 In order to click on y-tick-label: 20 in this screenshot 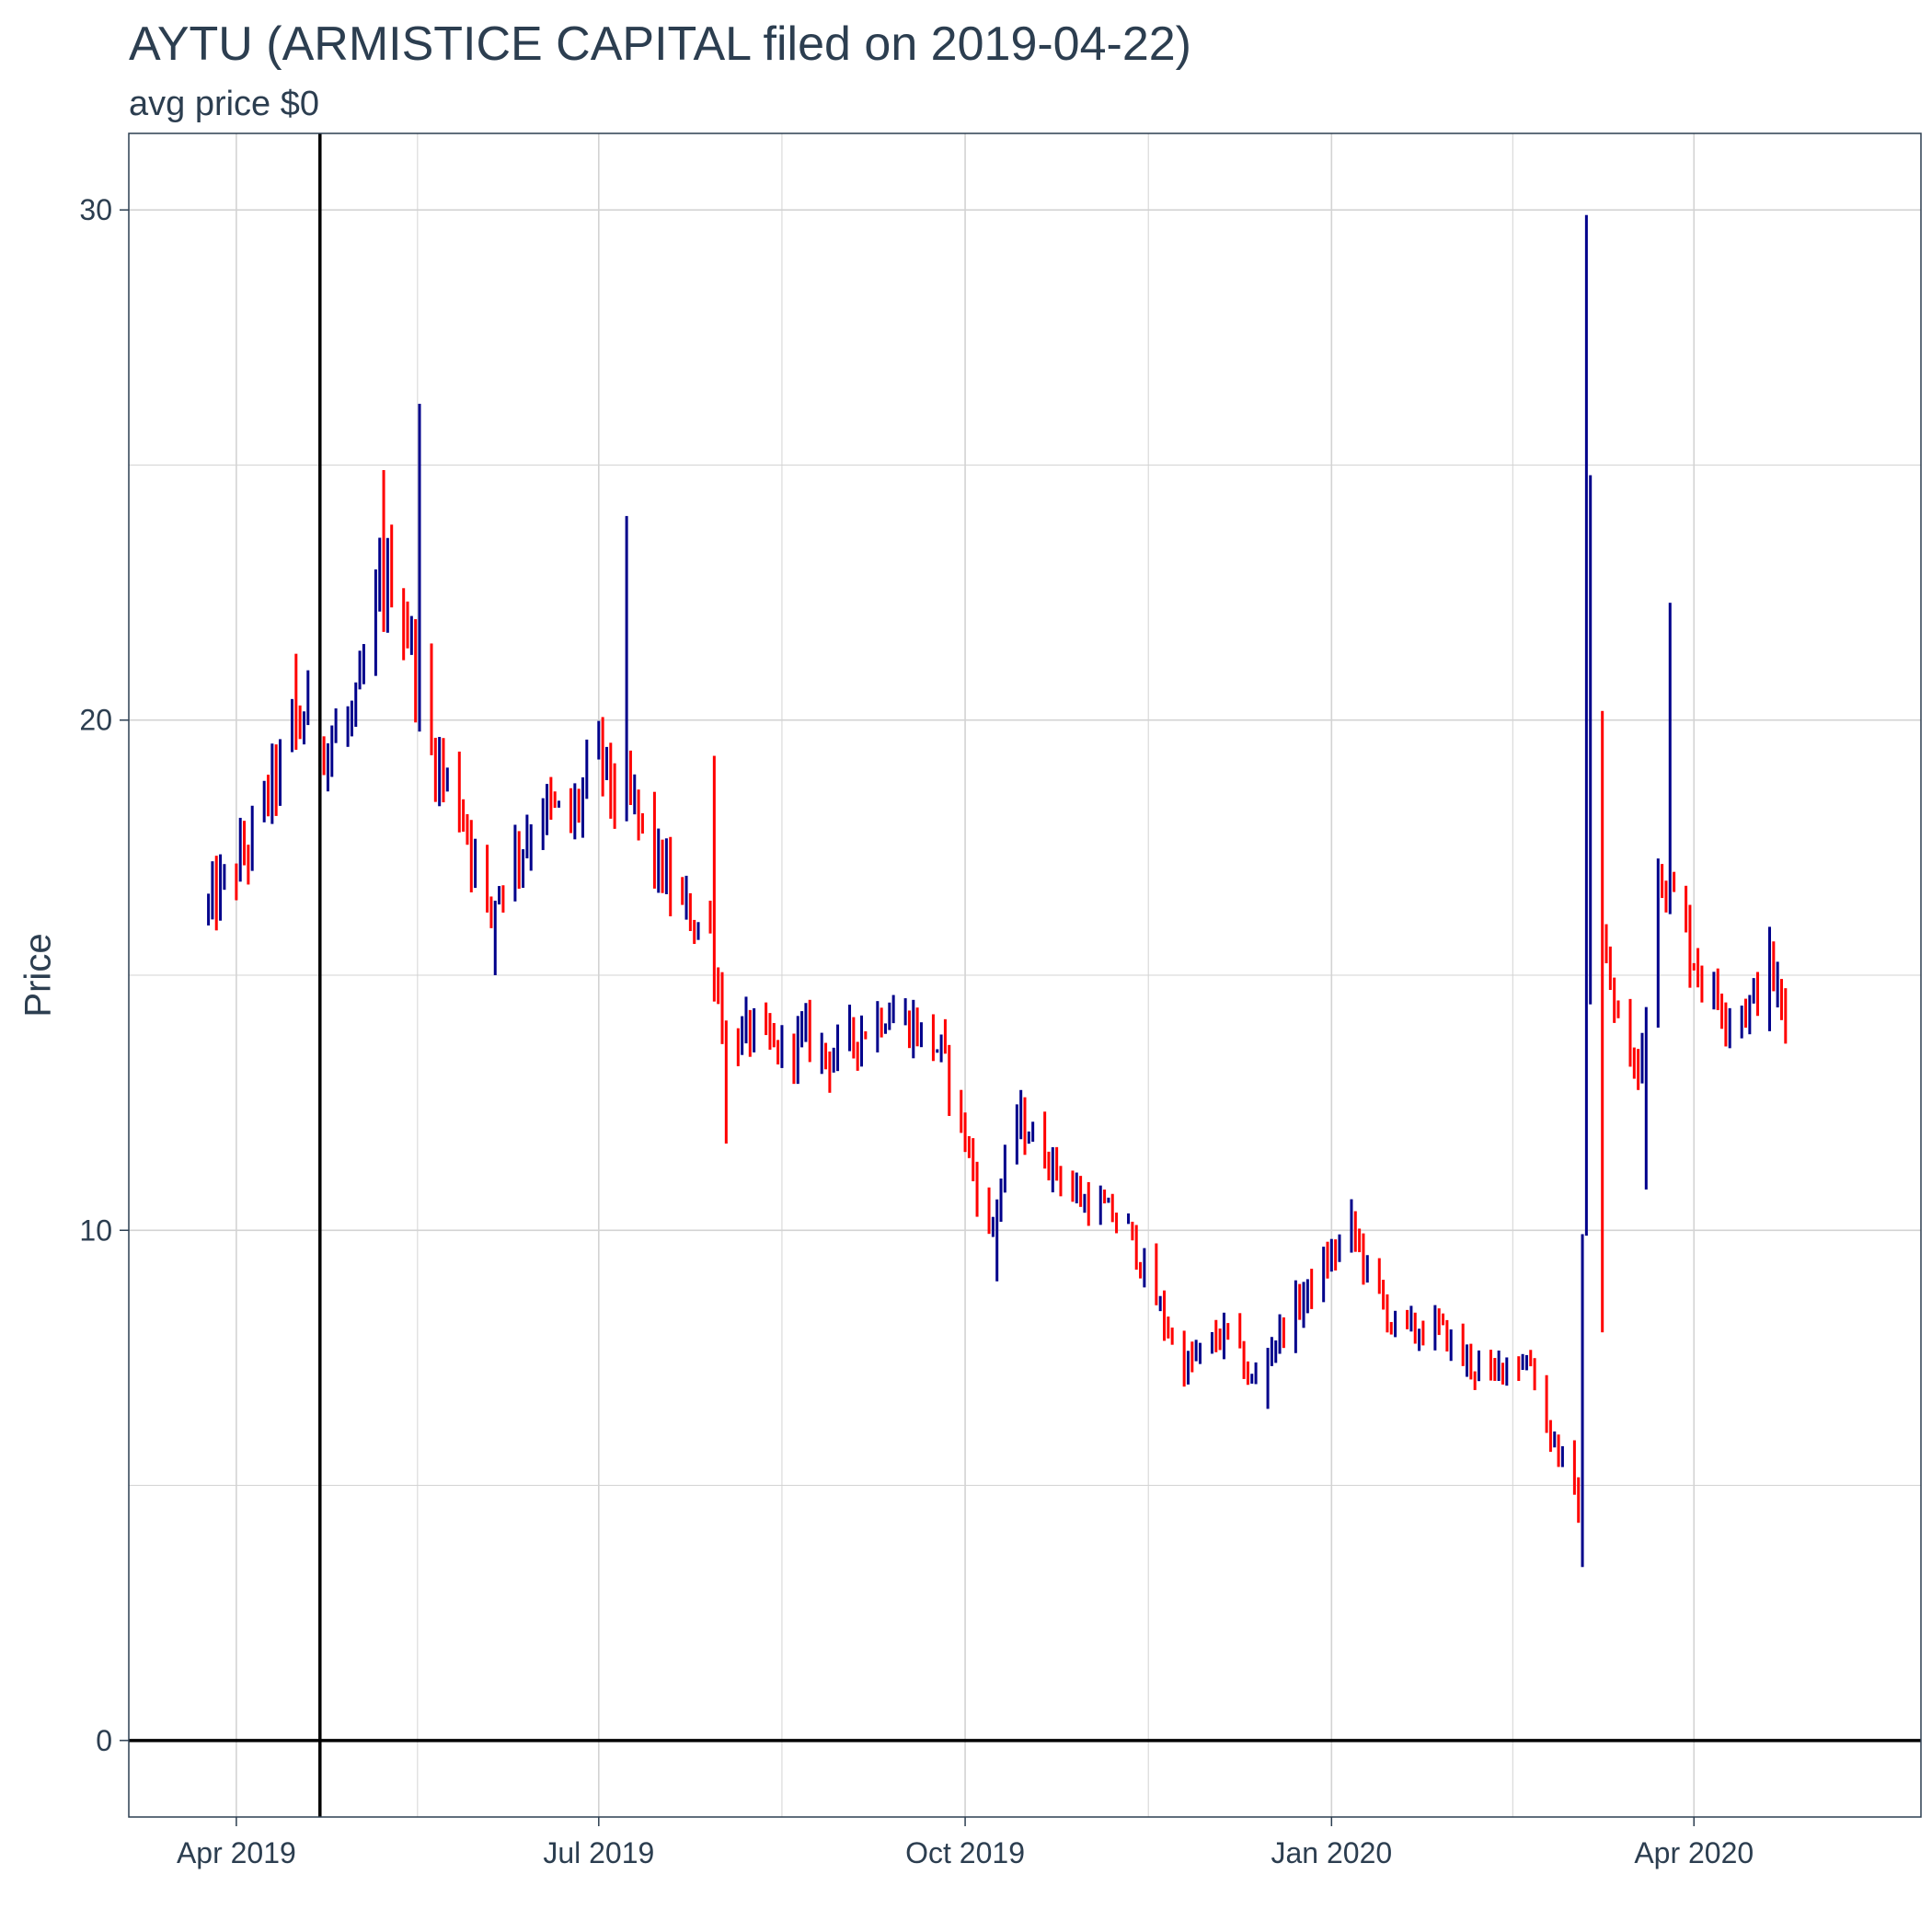, I will do `click(95, 720)`.